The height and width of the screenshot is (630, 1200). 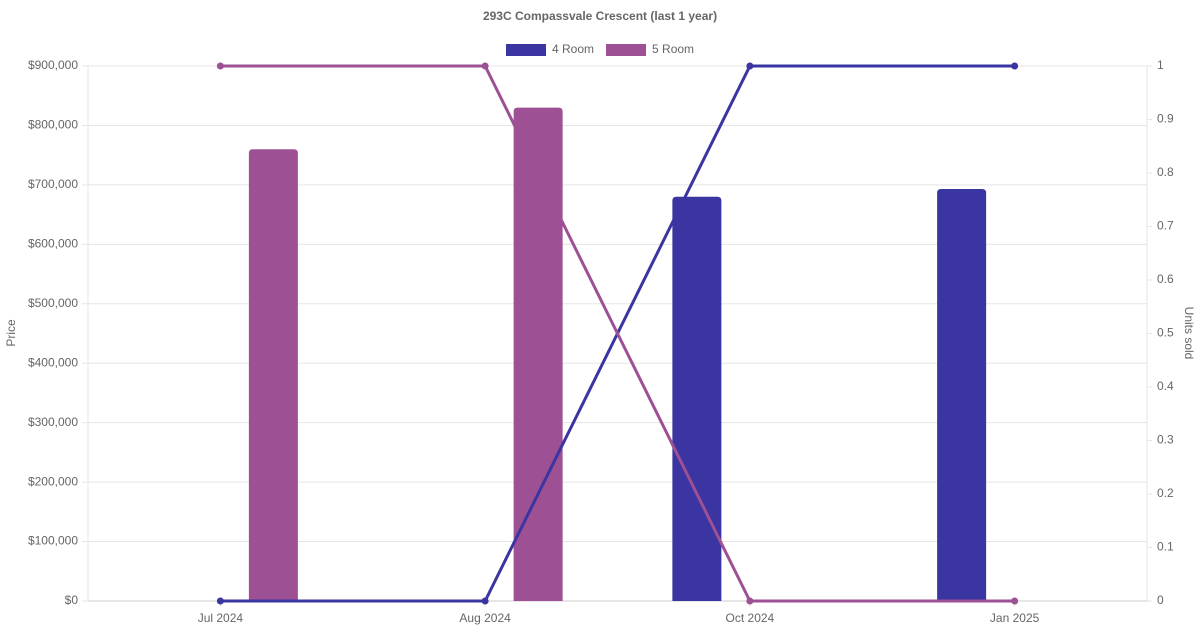 What do you see at coordinates (1165, 440) in the screenshot?
I see `y2-tick-label: 0.3` at bounding box center [1165, 440].